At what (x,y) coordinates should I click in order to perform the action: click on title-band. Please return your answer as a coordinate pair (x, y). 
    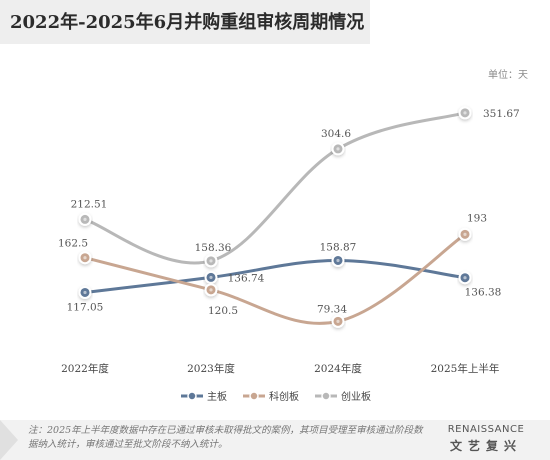
    Looking at the image, I should click on (185, 22).